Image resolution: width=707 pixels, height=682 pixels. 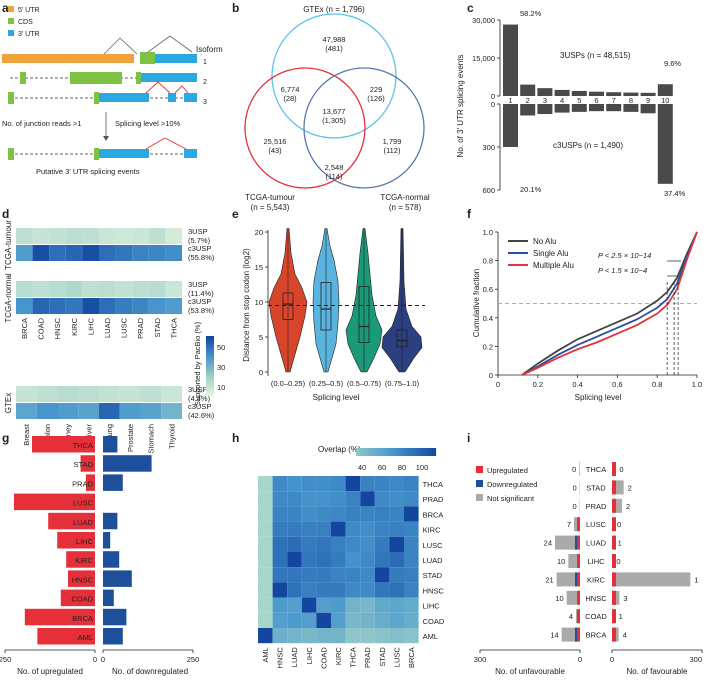 What do you see at coordinates (11, 33) in the screenshot?
I see `legend-swatch` at bounding box center [11, 33].